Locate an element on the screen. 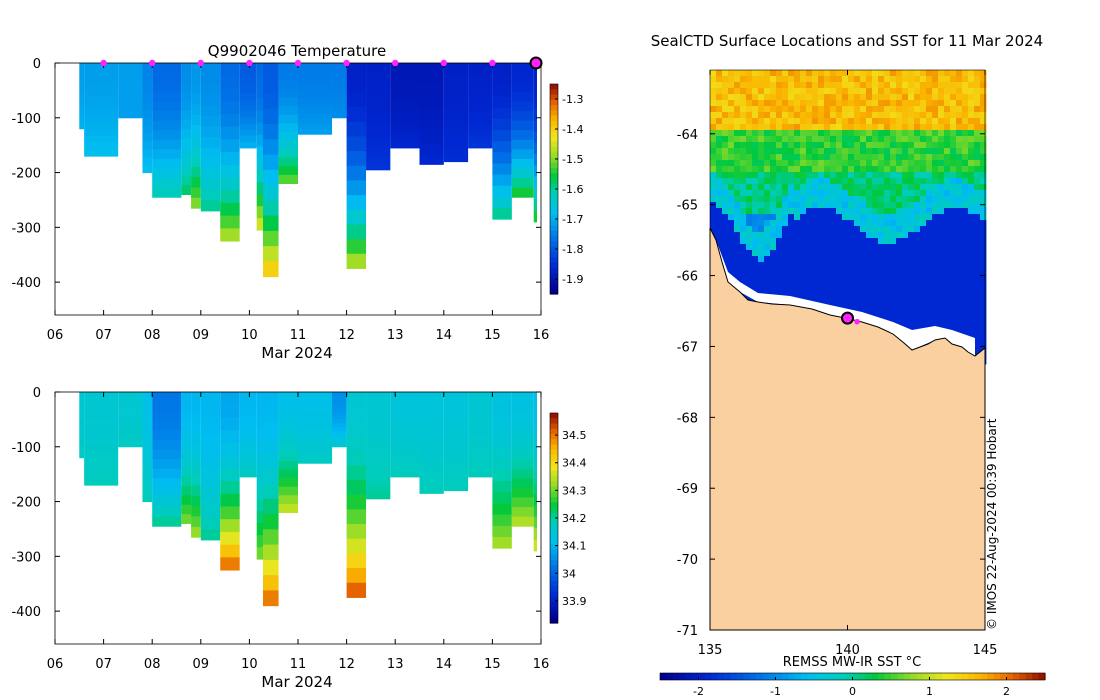 The image size is (1100, 700). x-tick-label: 11 is located at coordinates (298, 664).